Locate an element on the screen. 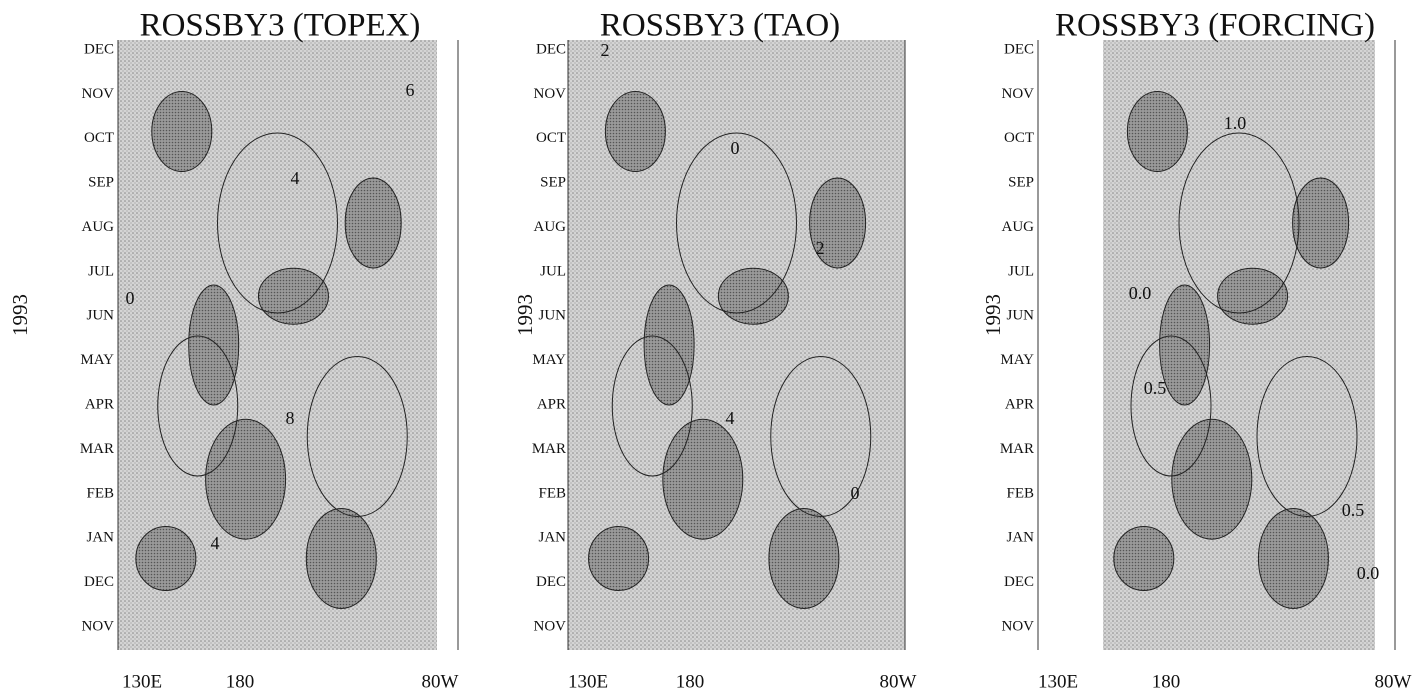 Image resolution: width=1417 pixels, height=699 pixels. panel-title: ROSSBY3 (TAO) is located at coordinates (720, 26).